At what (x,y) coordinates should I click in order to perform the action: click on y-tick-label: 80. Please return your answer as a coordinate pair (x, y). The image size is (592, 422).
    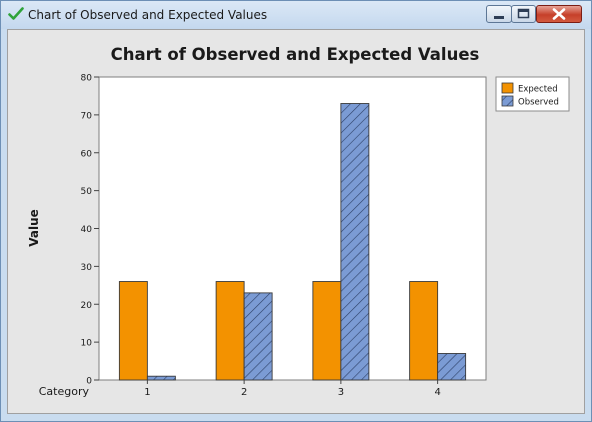
    Looking at the image, I should click on (87, 79).